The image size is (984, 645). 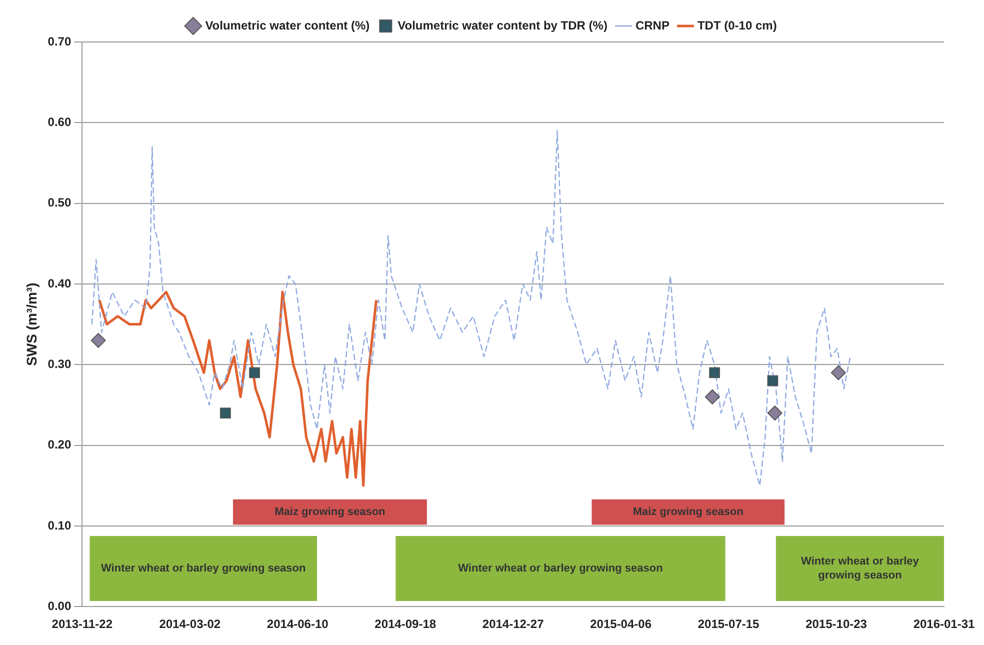 I want to click on legend-label: CRNP, so click(x=652, y=25).